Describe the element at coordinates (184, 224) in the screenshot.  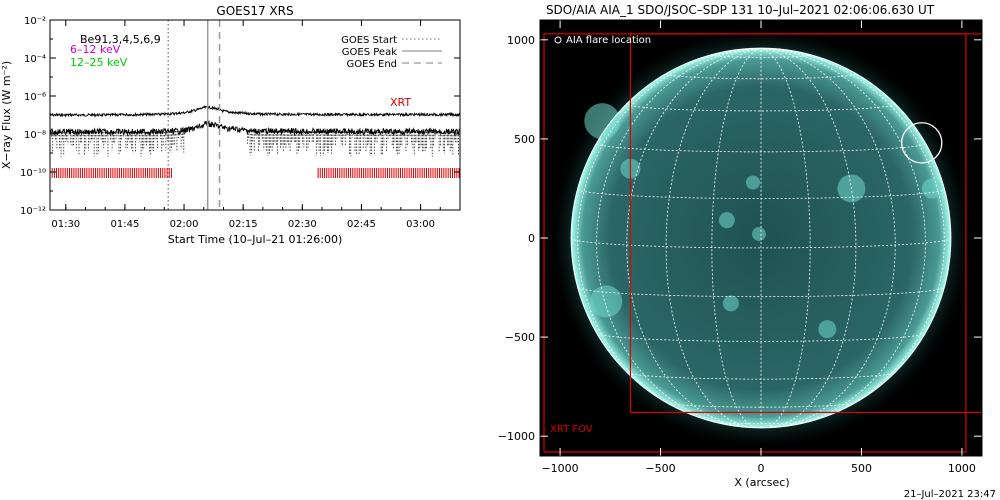
I see `x-tick-label: 02:00` at that location.